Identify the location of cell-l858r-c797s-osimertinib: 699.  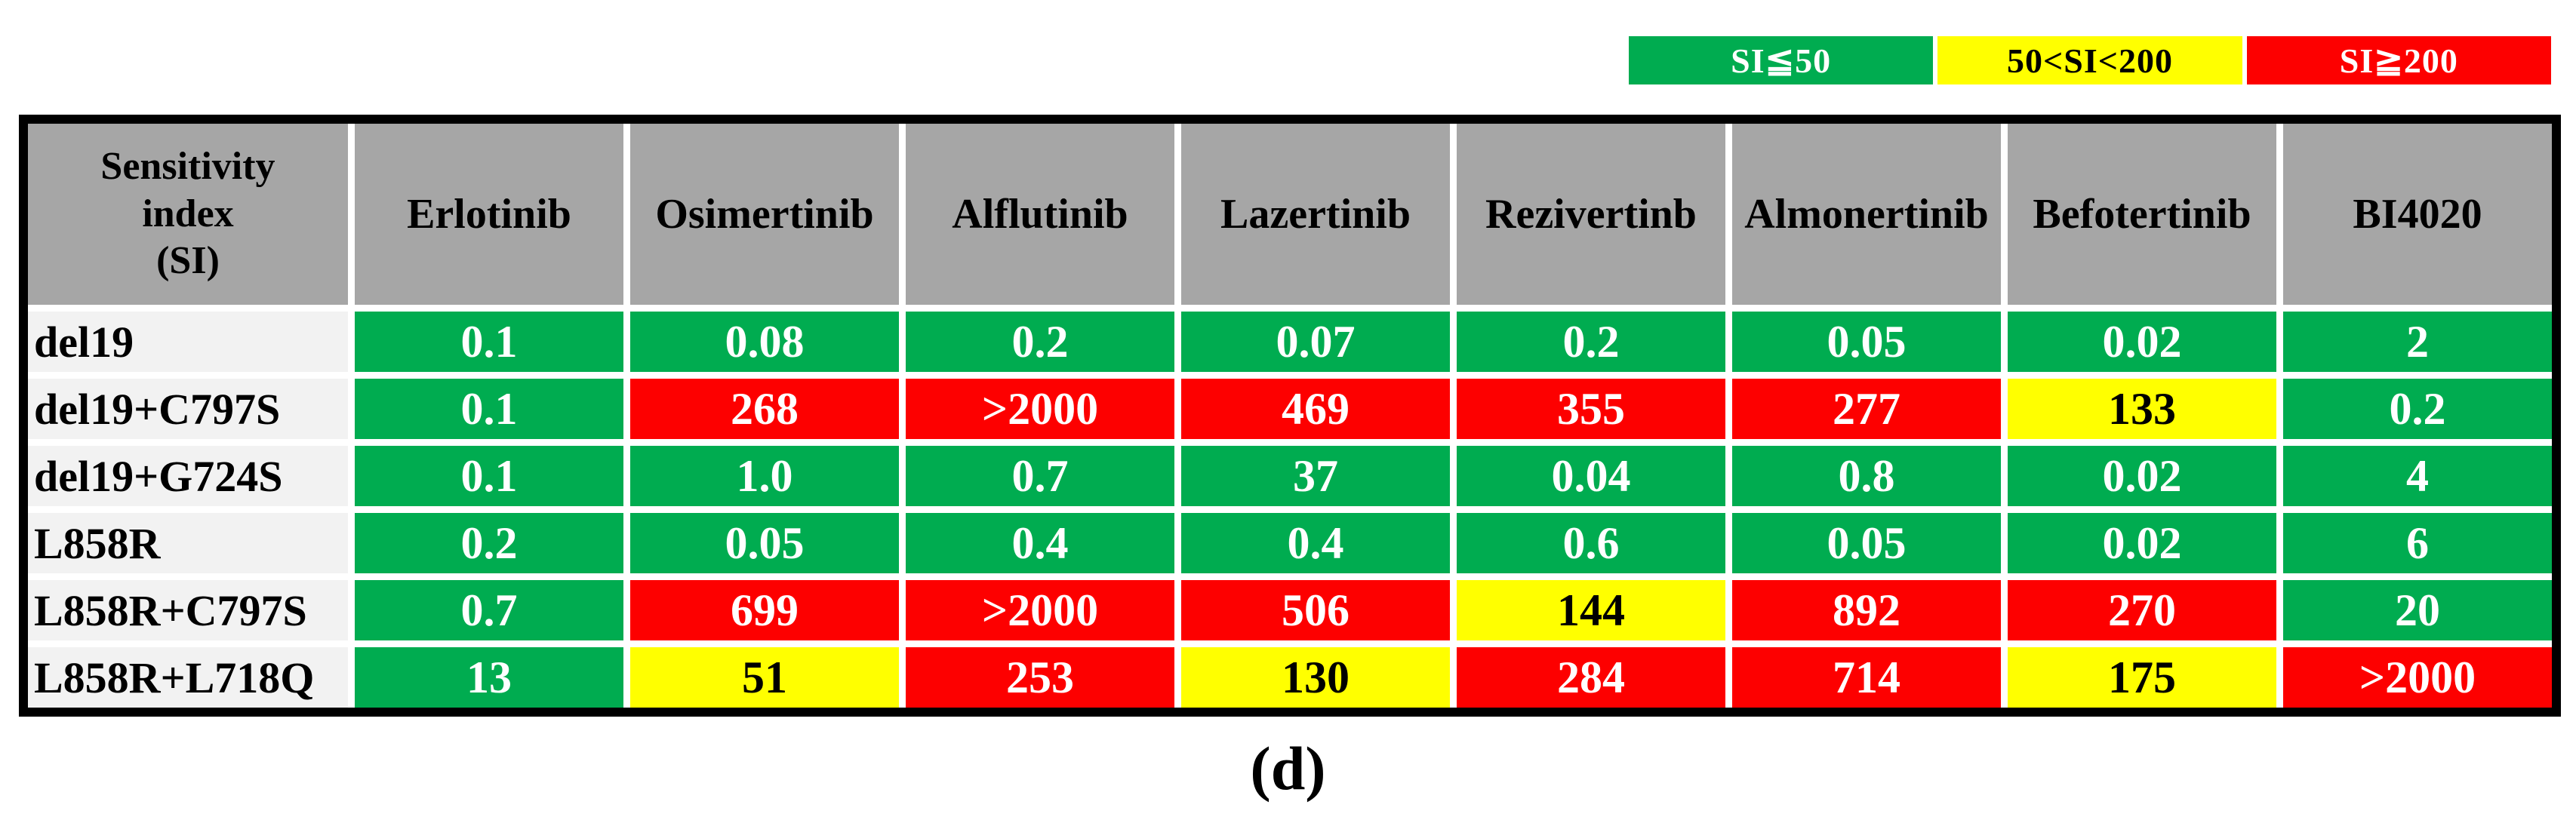
(764, 610).